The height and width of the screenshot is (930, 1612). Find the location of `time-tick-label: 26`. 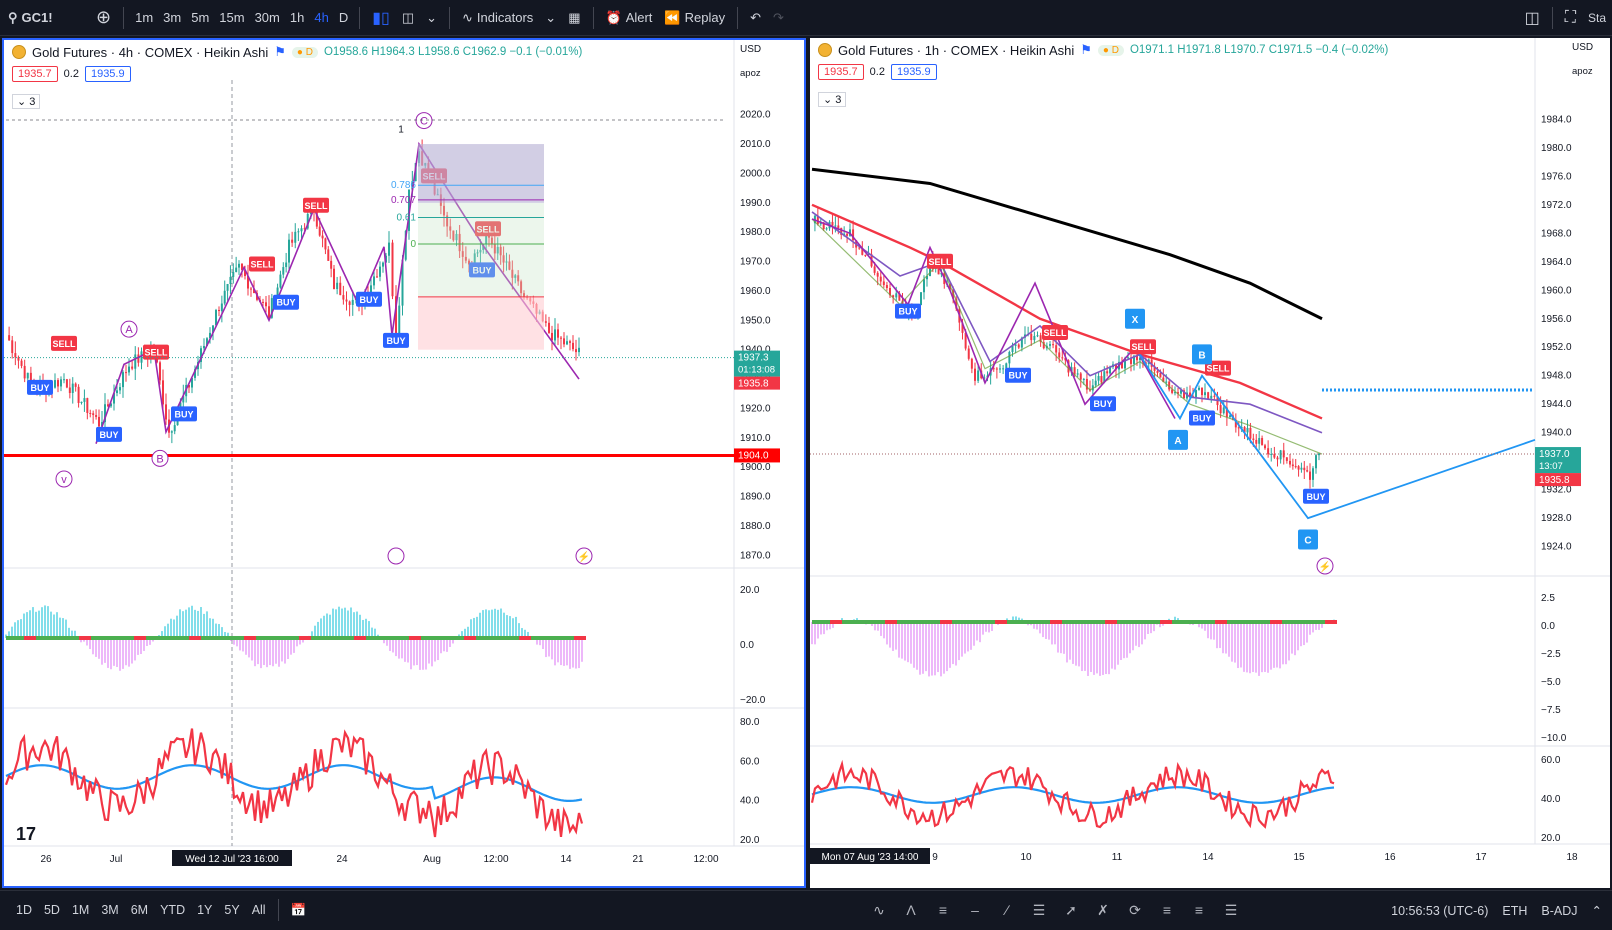

time-tick-label: 26 is located at coordinates (46, 859).